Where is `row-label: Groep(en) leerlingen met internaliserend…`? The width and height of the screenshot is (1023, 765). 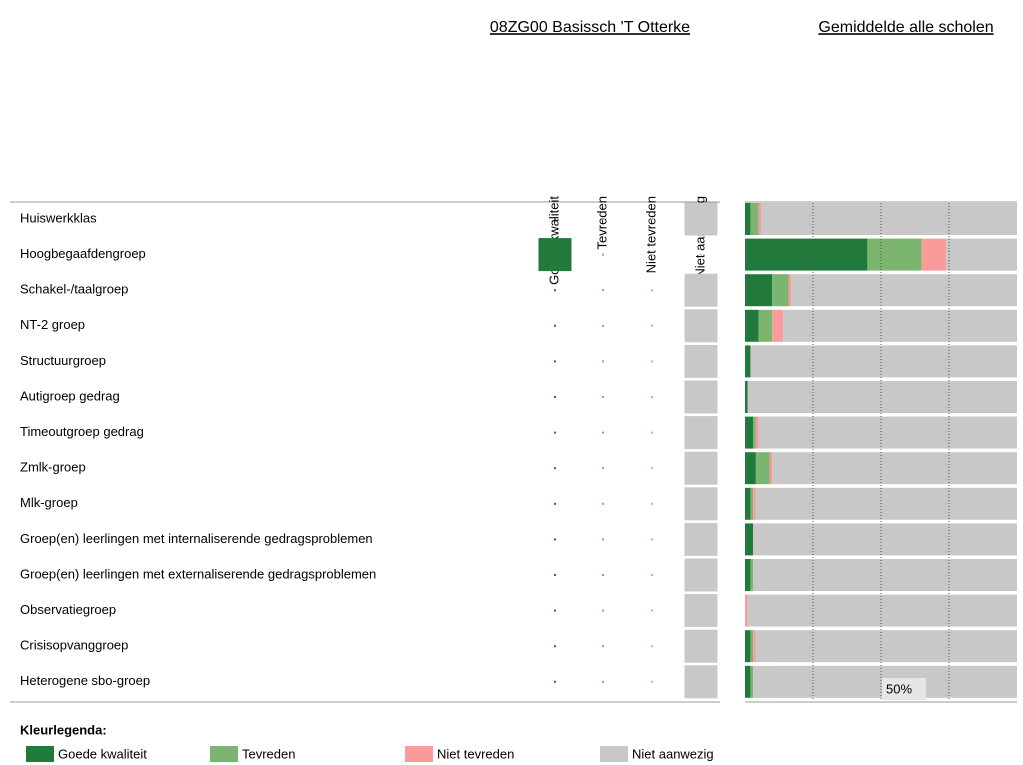
row-label: Groep(en) leerlingen met internaliserend… is located at coordinates (196, 538).